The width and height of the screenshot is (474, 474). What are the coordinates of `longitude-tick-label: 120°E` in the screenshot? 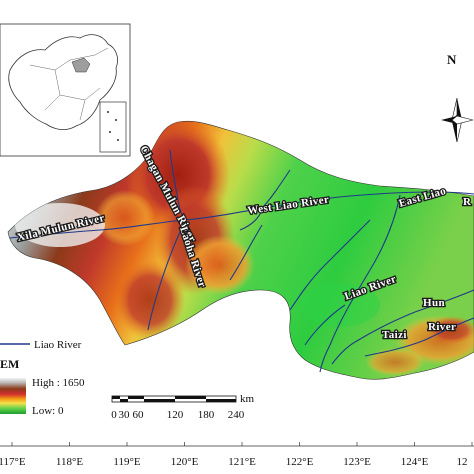 It's located at (185, 462).